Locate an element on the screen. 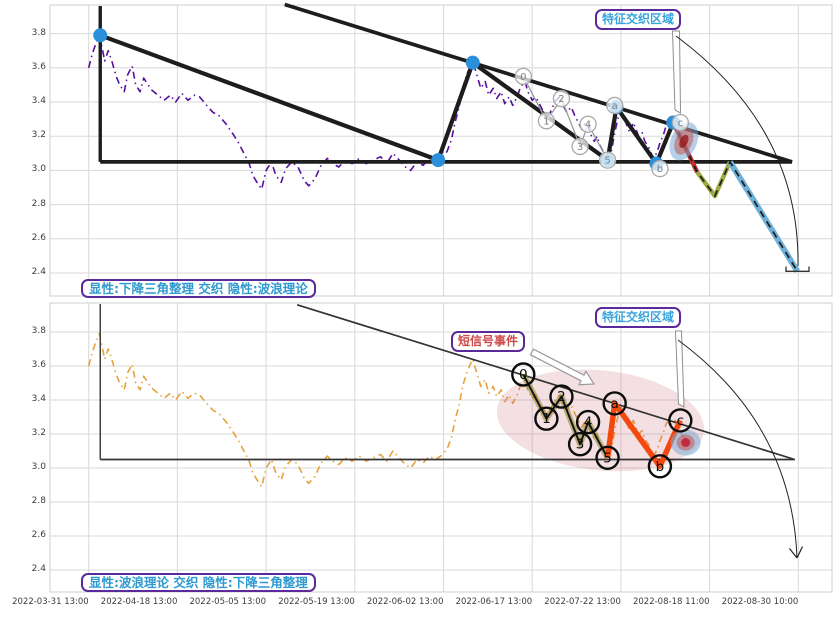 The image size is (839, 617). wave-circle-b-top is located at coordinates (660, 169).